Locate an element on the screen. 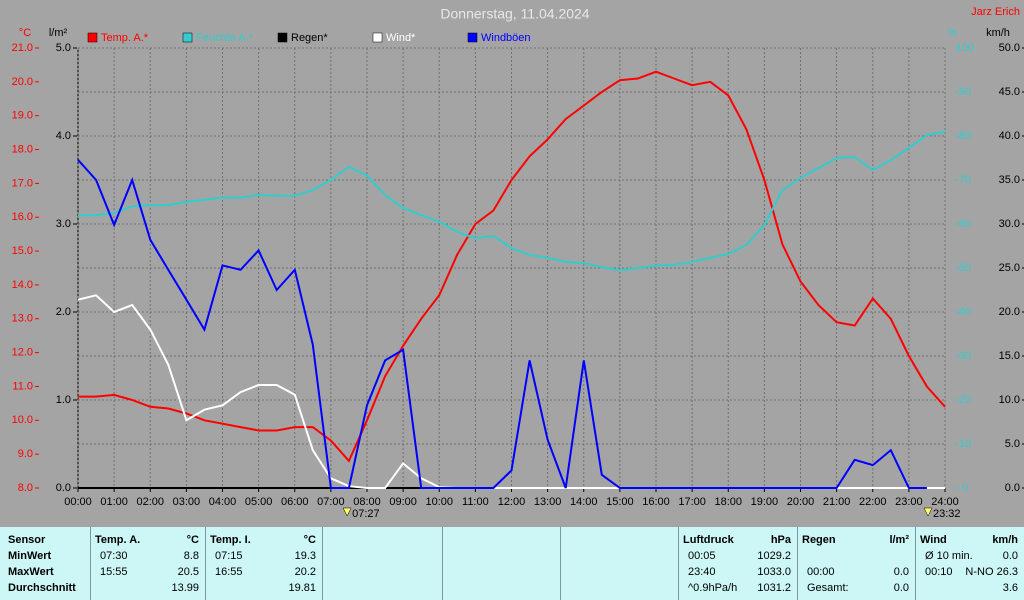 The height and width of the screenshot is (600, 1024). table-header: Sensor is located at coordinates (27, 540).